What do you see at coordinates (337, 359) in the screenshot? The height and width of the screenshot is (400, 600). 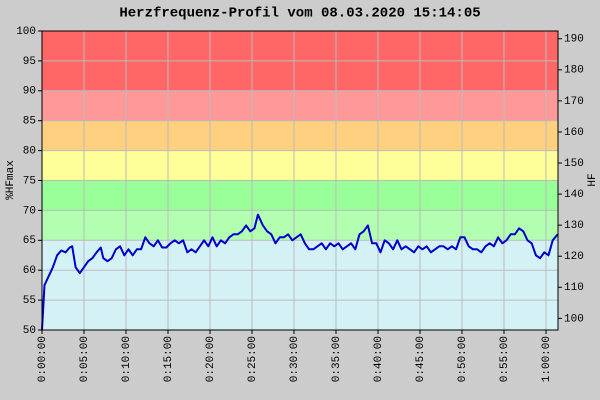 I see `x-tick-label: 0:35:00` at bounding box center [337, 359].